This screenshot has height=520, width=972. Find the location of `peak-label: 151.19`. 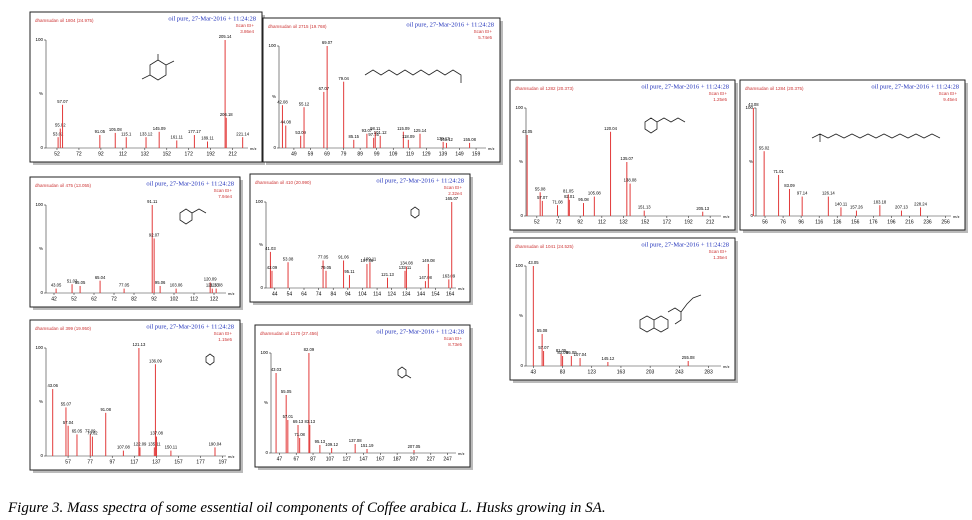

peak-label: 151.19 is located at coordinates (367, 445).